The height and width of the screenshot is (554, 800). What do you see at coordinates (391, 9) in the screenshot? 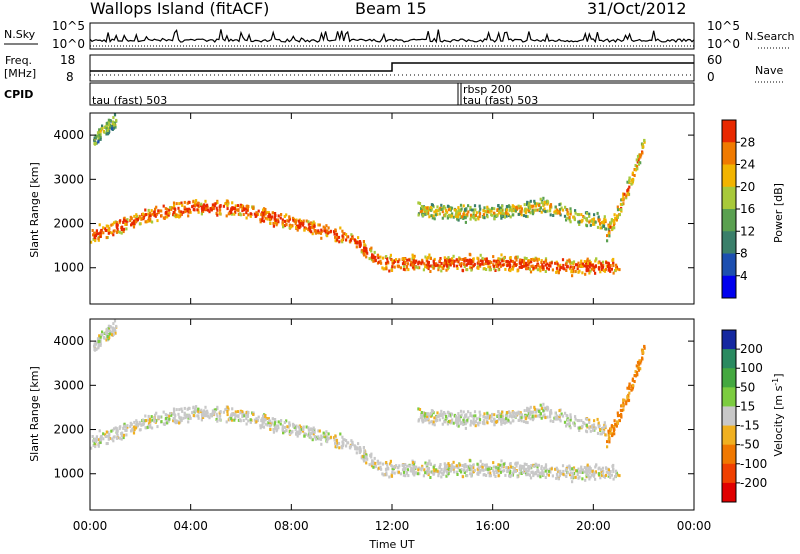
I see `beam-label: Beam 15` at bounding box center [391, 9].